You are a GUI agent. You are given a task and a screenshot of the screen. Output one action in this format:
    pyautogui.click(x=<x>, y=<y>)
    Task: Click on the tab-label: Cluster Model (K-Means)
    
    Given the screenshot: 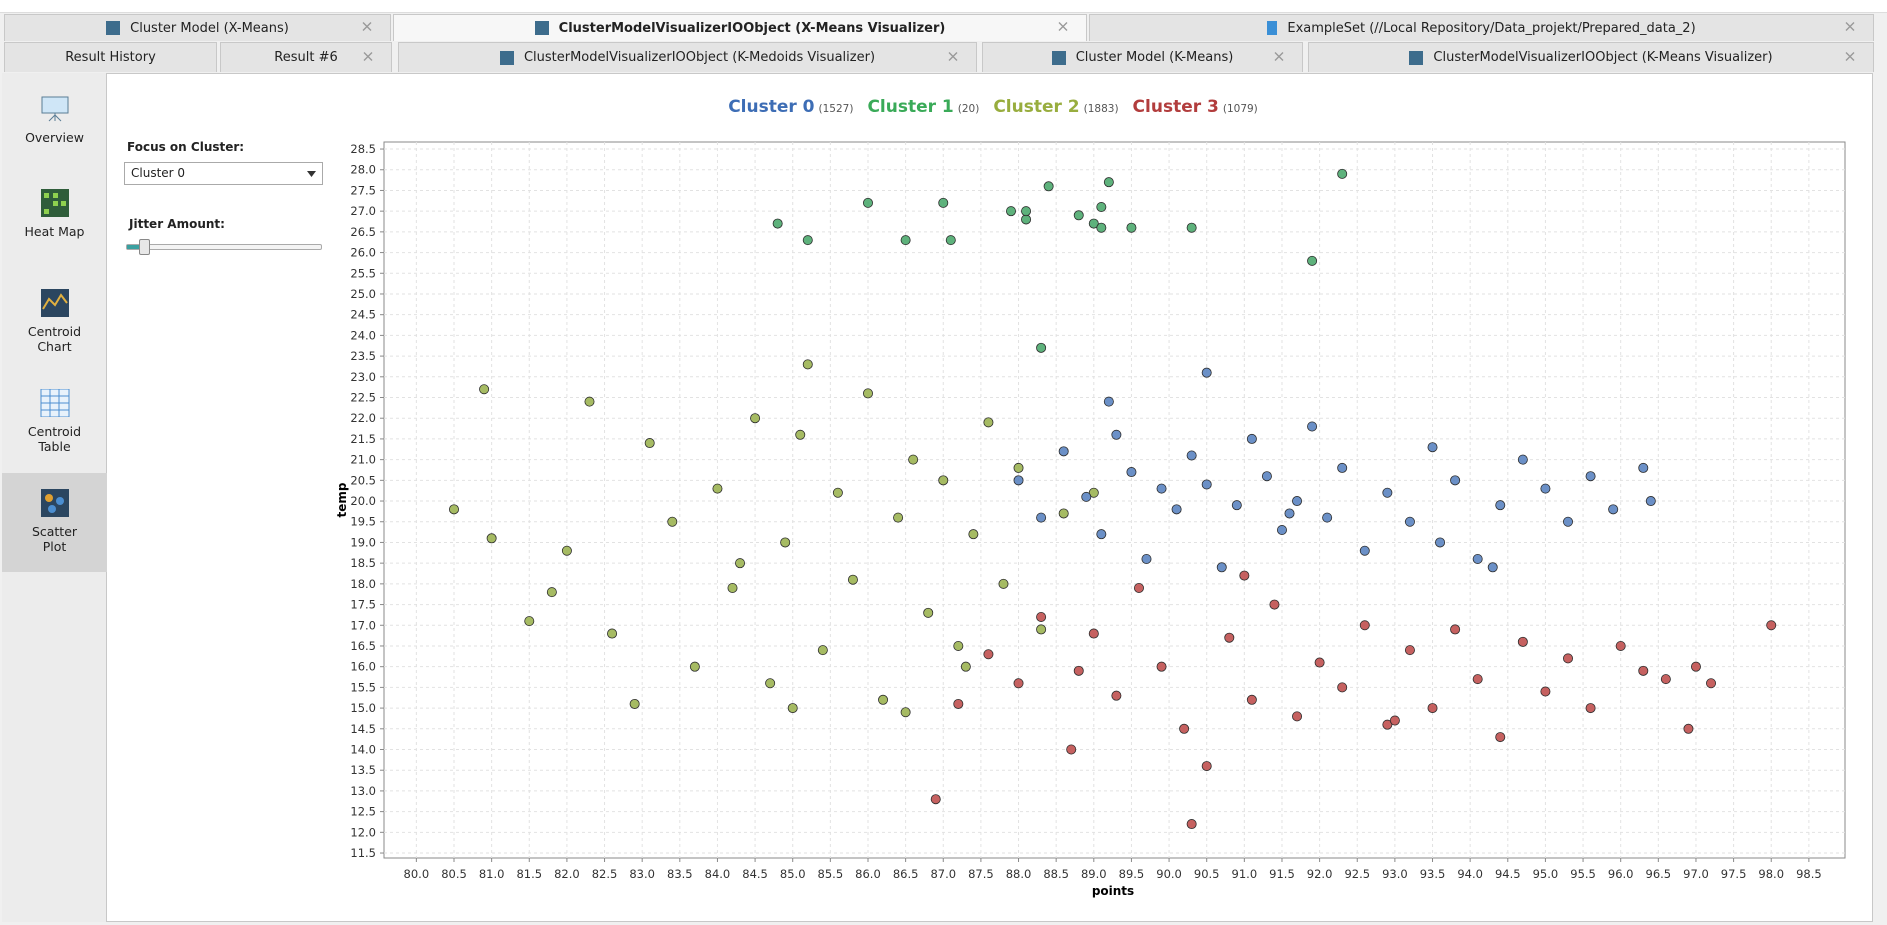 What is the action you would take?
    pyautogui.click(x=1154, y=57)
    